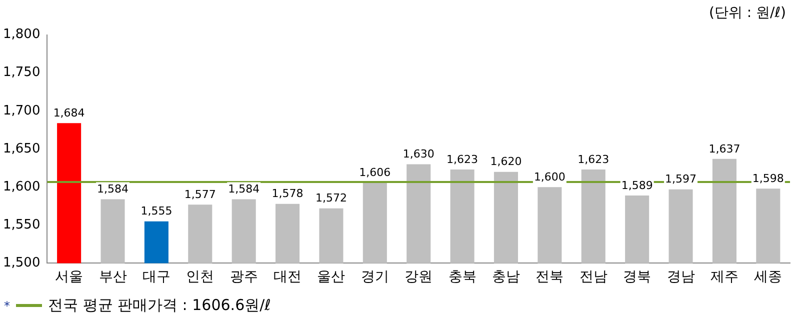 This screenshot has height=328, width=800. I want to click on x-tick-label: 제주, so click(724, 277).